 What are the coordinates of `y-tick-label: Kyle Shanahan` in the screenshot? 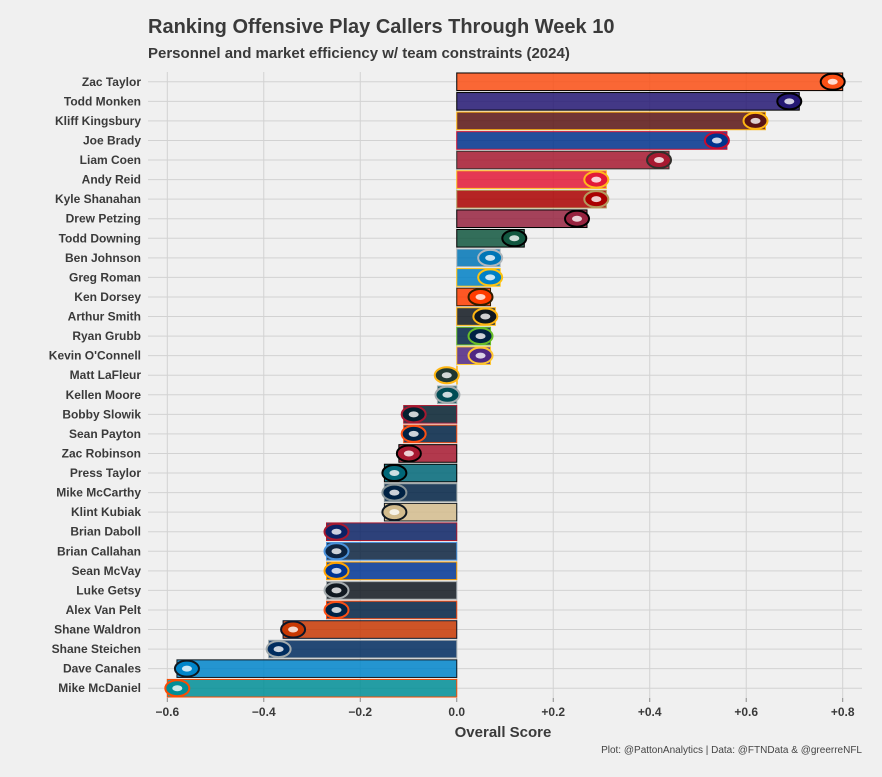 It's located at (98, 199).